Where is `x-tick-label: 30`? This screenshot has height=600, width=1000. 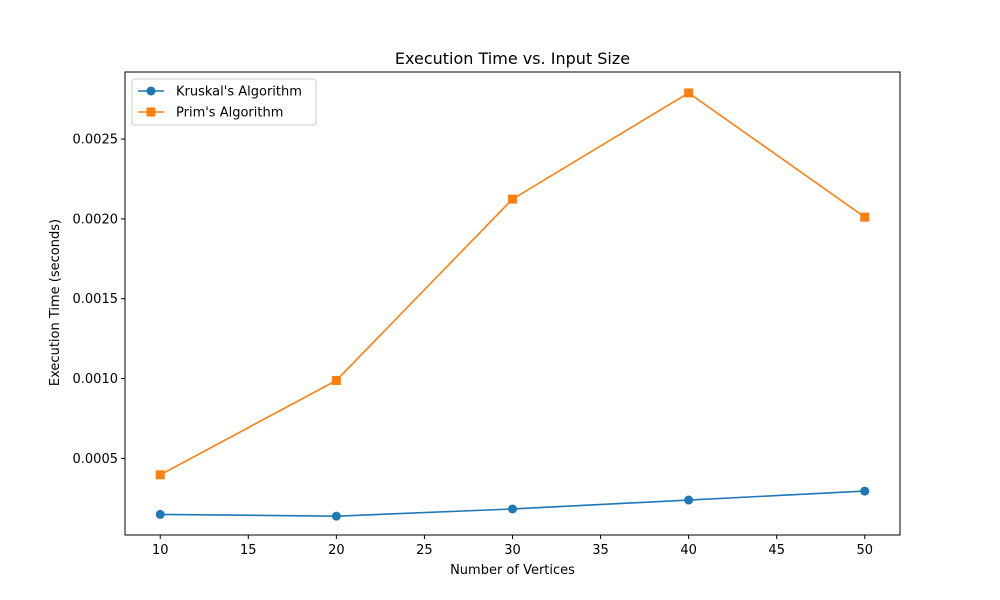 x-tick-label: 30 is located at coordinates (512, 550).